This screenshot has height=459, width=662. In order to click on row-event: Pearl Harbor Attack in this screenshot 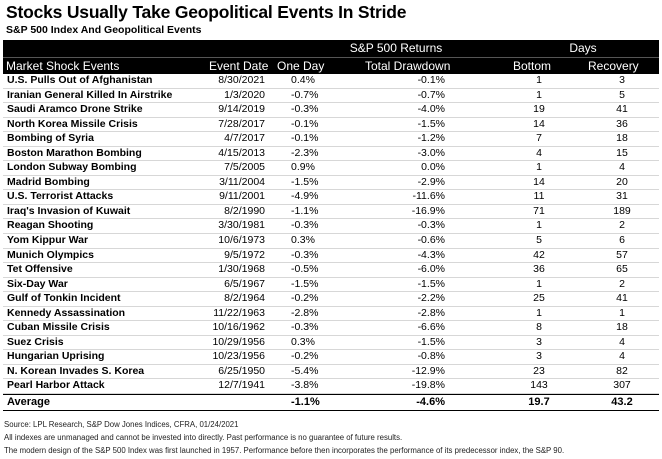, I will do `click(56, 385)`.